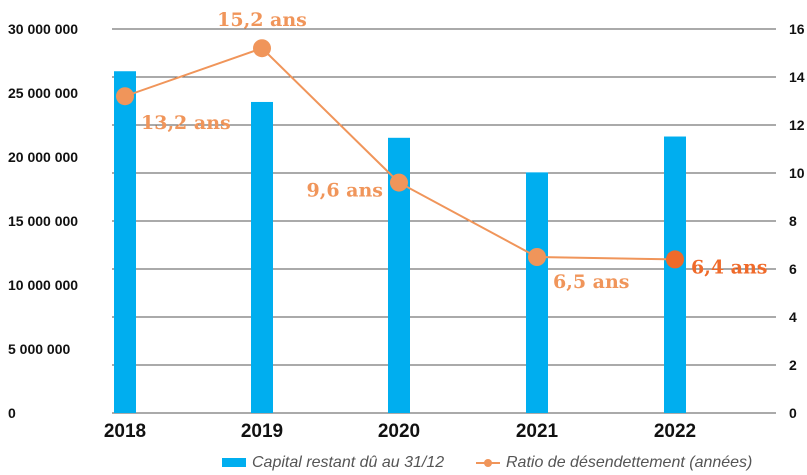  Describe the element at coordinates (675, 259) in the screenshot. I see `ratio-point-2022` at that location.